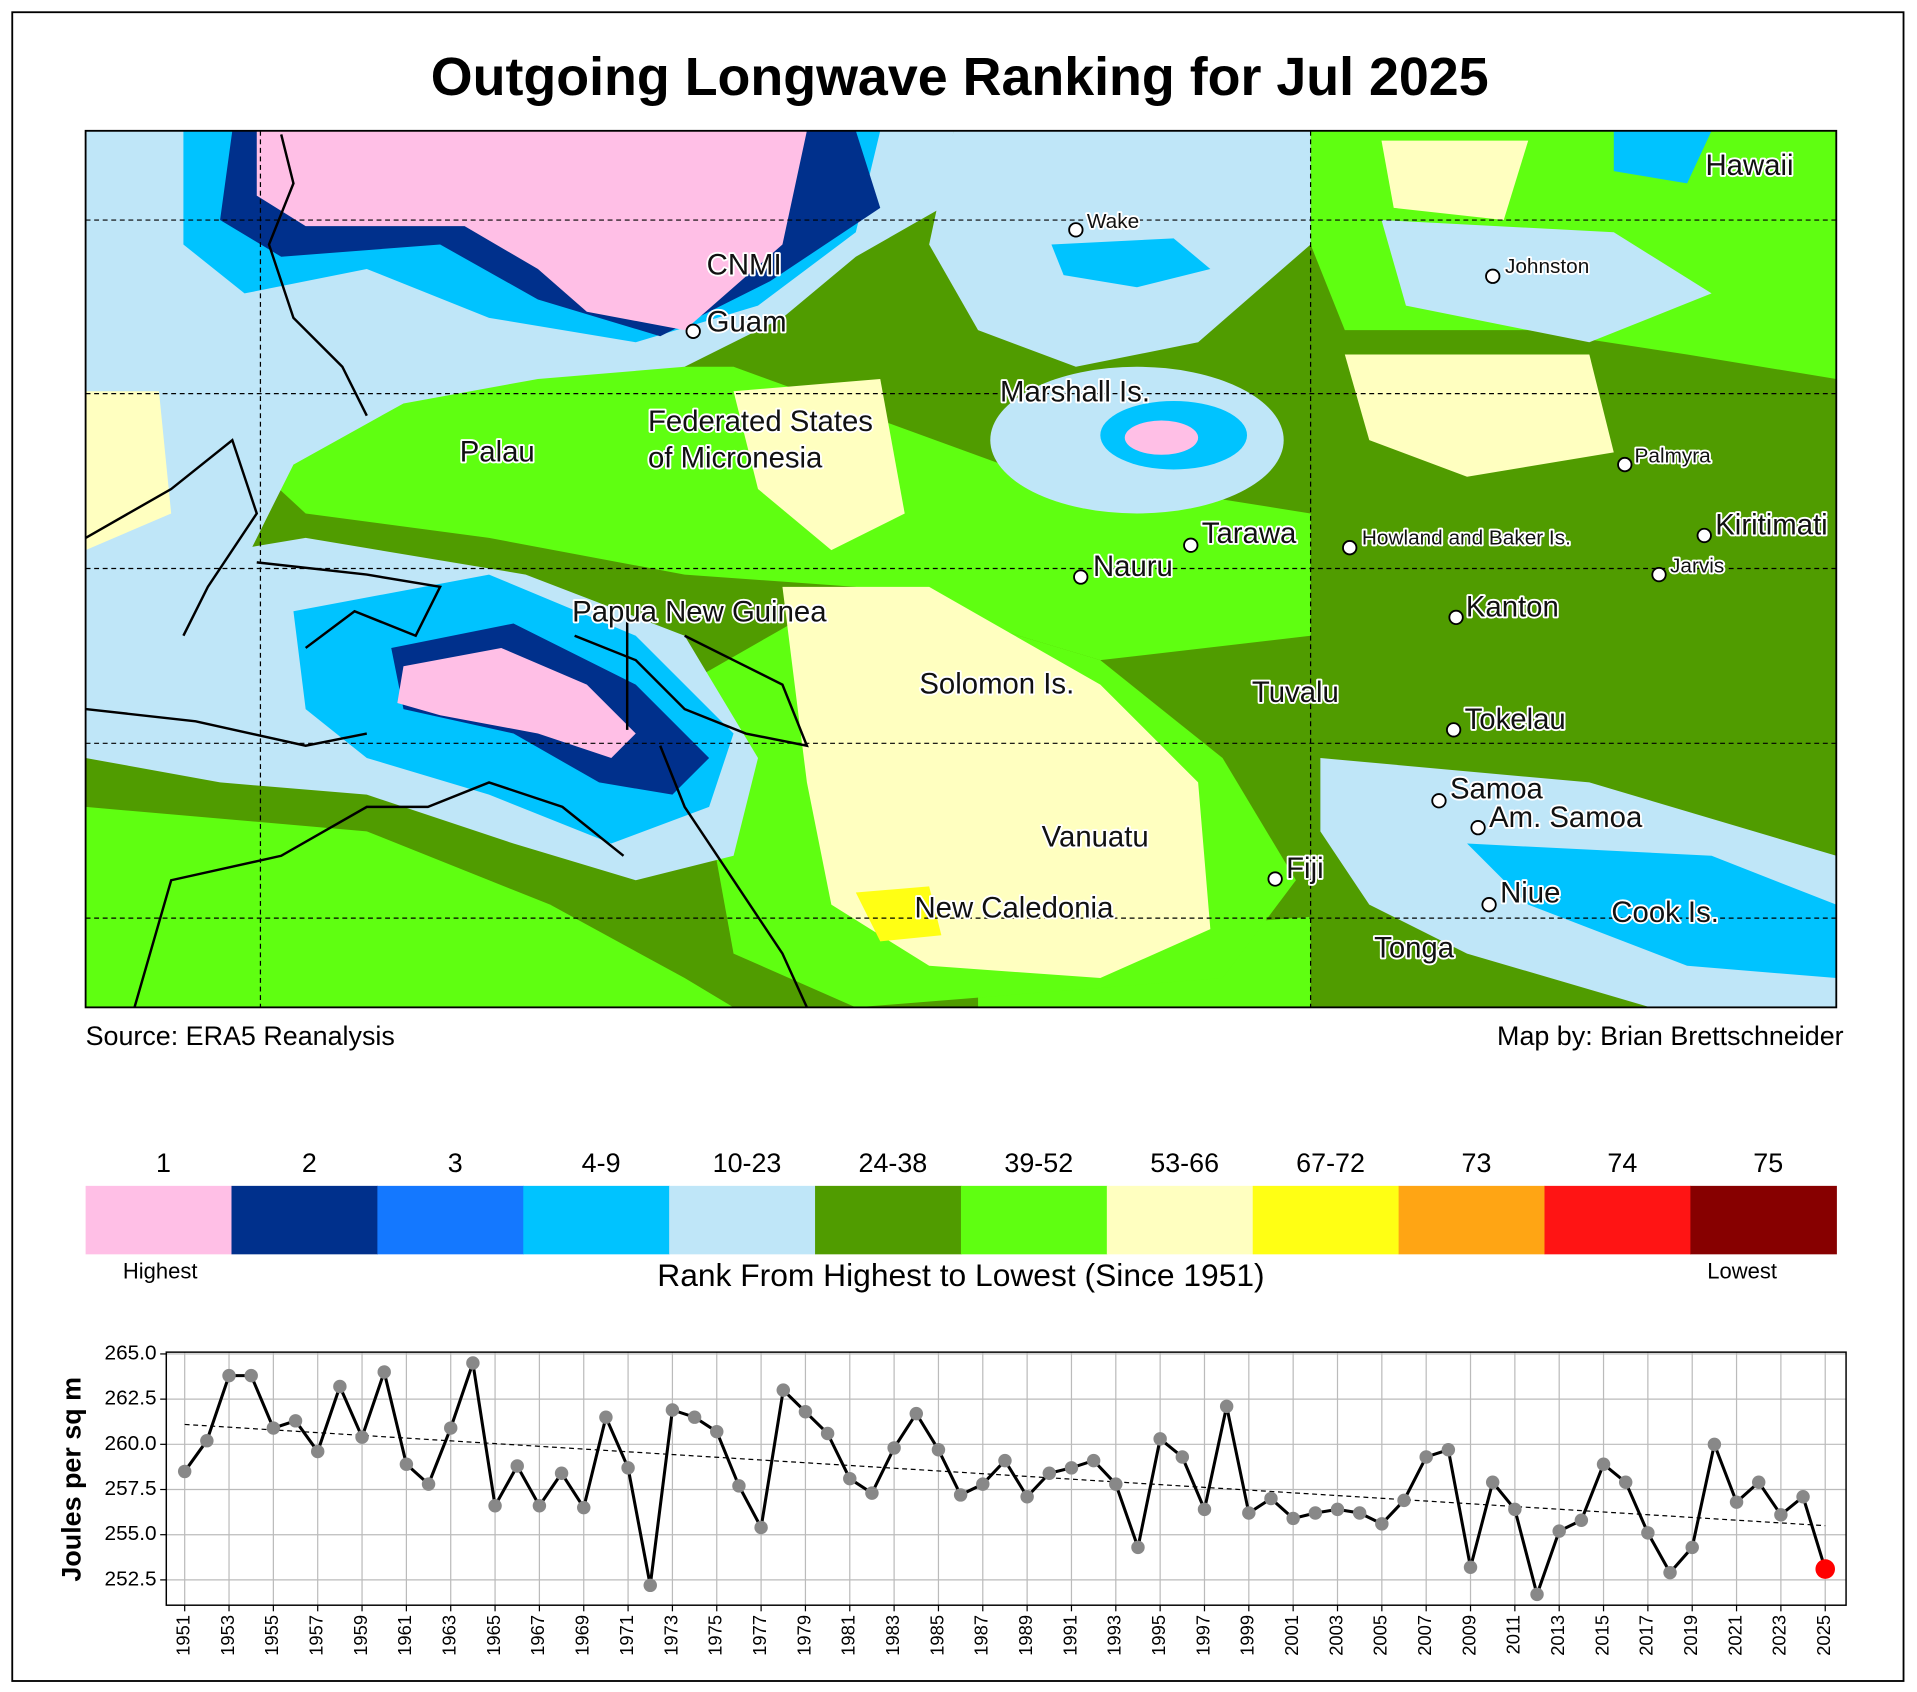 Image resolution: width=1917 pixels, height=1692 pixels. What do you see at coordinates (1512, 607) in the screenshot?
I see `place-label: Kanton` at bounding box center [1512, 607].